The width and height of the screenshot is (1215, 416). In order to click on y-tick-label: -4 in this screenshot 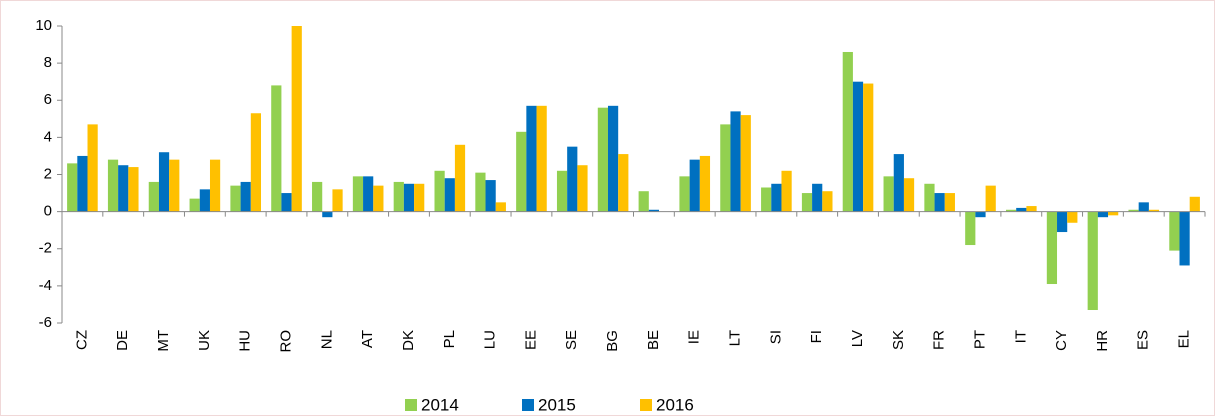, I will do `click(45, 285)`.